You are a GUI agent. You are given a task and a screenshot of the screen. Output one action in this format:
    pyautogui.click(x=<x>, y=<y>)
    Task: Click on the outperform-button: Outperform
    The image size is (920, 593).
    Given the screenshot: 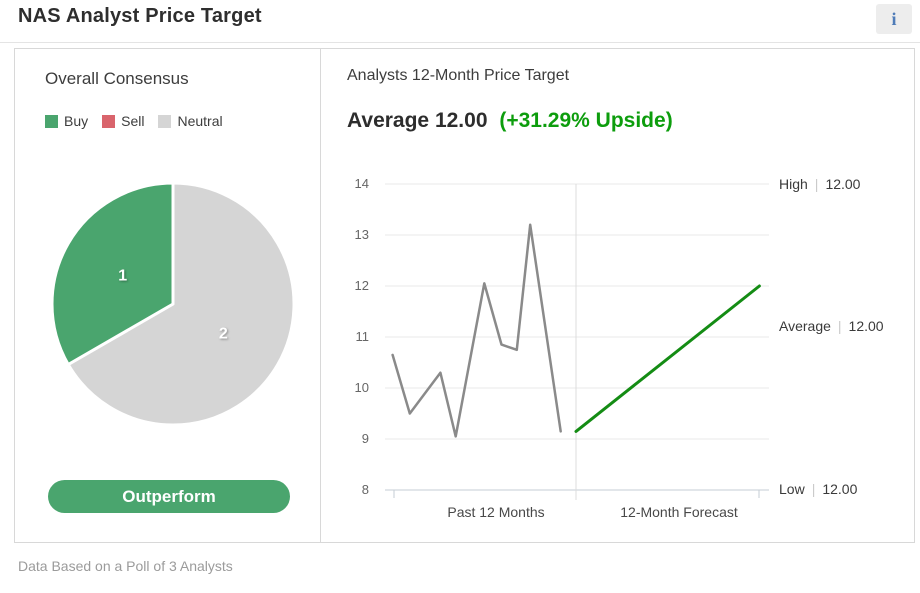 What is the action you would take?
    pyautogui.click(x=169, y=496)
    